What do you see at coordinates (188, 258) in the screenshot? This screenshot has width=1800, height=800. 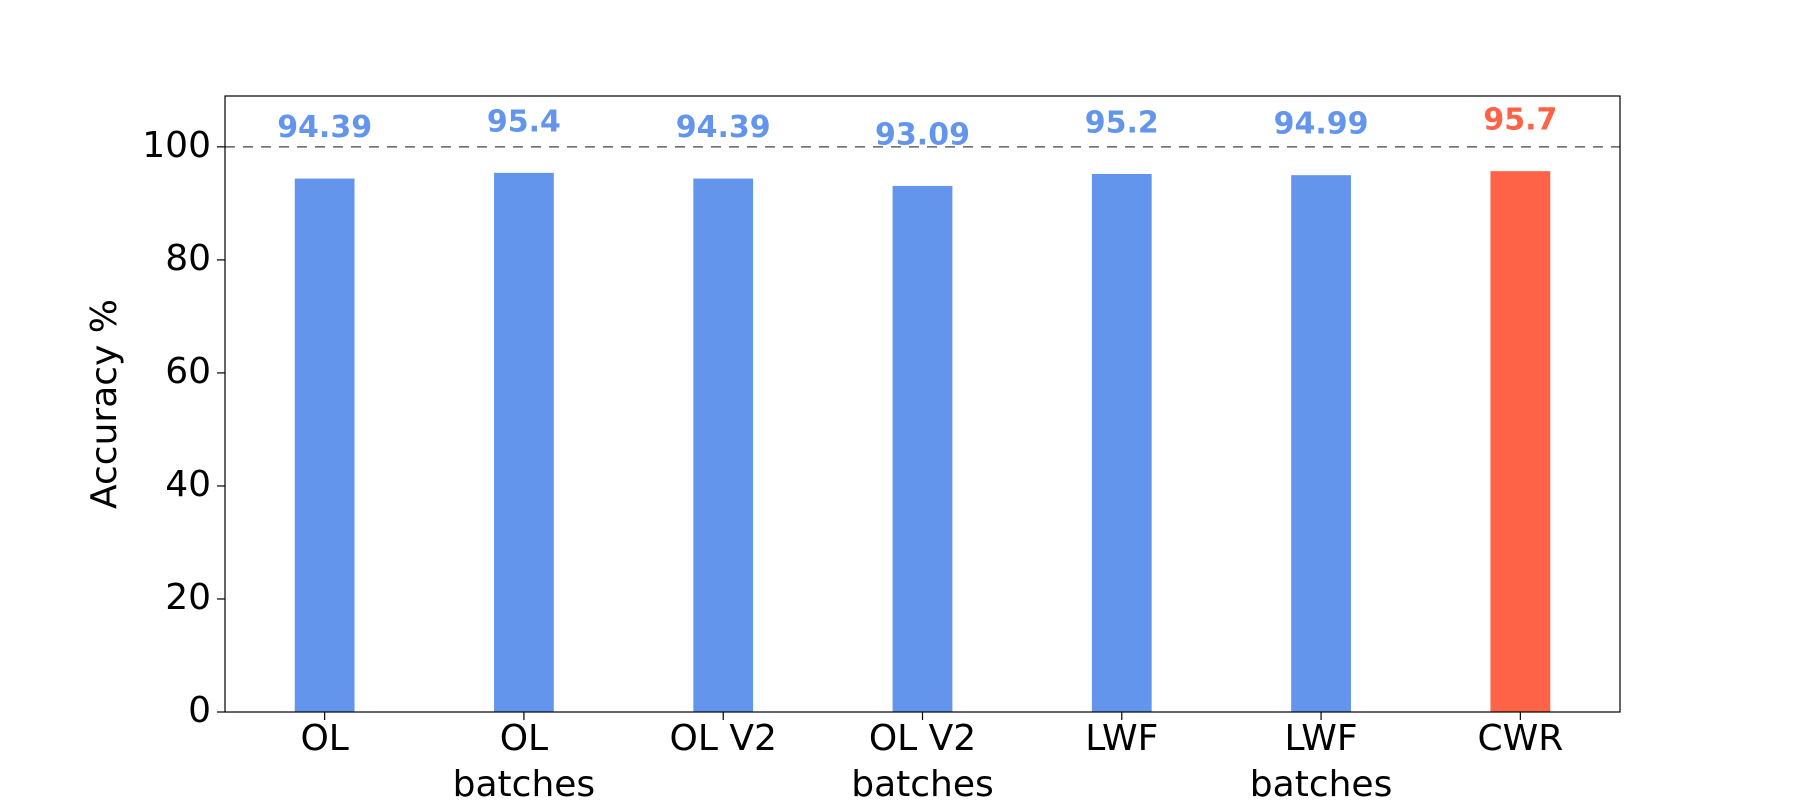 I see `y-tick-label: 80` at bounding box center [188, 258].